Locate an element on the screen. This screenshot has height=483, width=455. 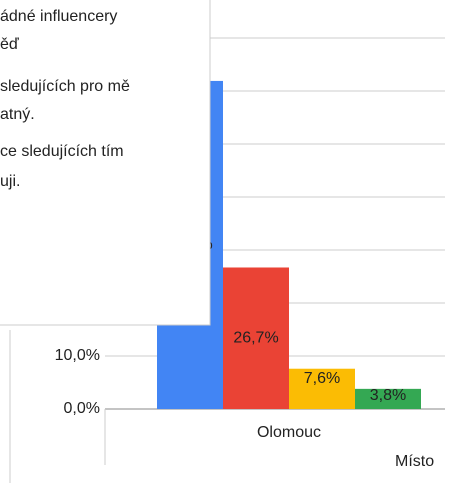
data-label: 3,8% is located at coordinates (388, 395).